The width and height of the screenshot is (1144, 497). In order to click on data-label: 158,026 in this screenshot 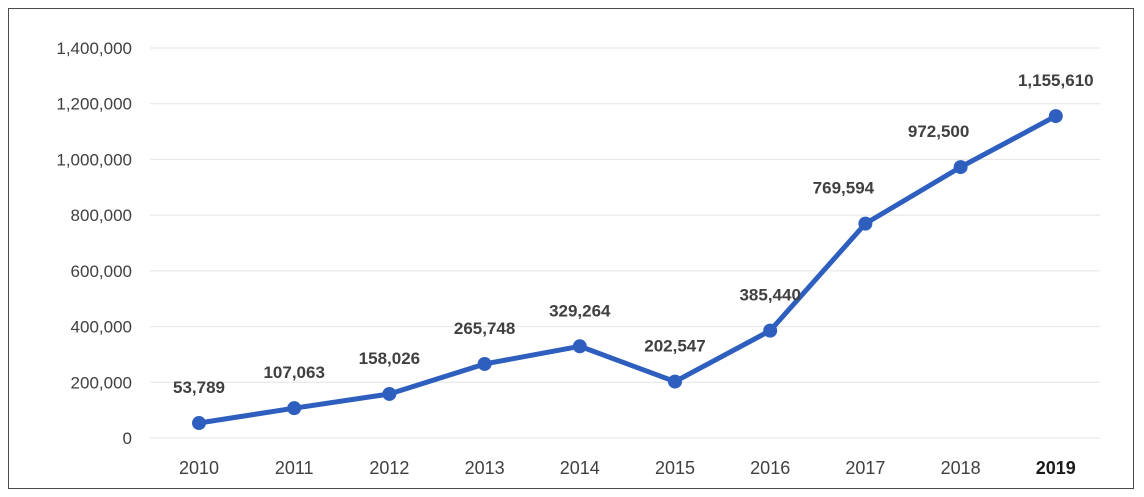, I will do `click(389, 358)`.